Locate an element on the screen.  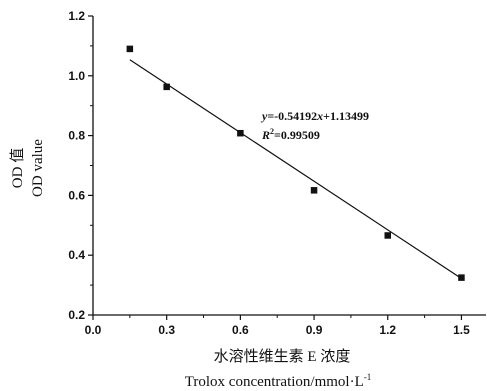
x-axis-title-en-text: Trolox concentration/mmol·L is located at coordinates (274, 382).